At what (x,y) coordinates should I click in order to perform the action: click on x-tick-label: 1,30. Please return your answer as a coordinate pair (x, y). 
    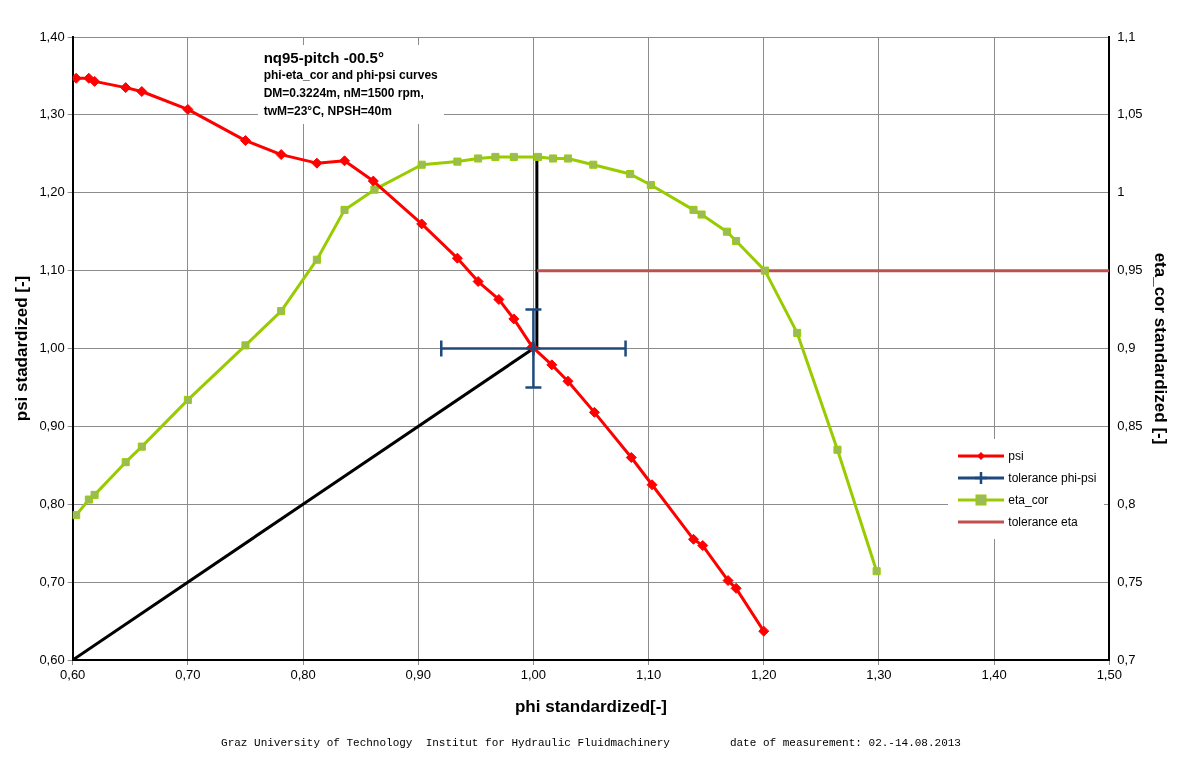
    Looking at the image, I should click on (879, 675).